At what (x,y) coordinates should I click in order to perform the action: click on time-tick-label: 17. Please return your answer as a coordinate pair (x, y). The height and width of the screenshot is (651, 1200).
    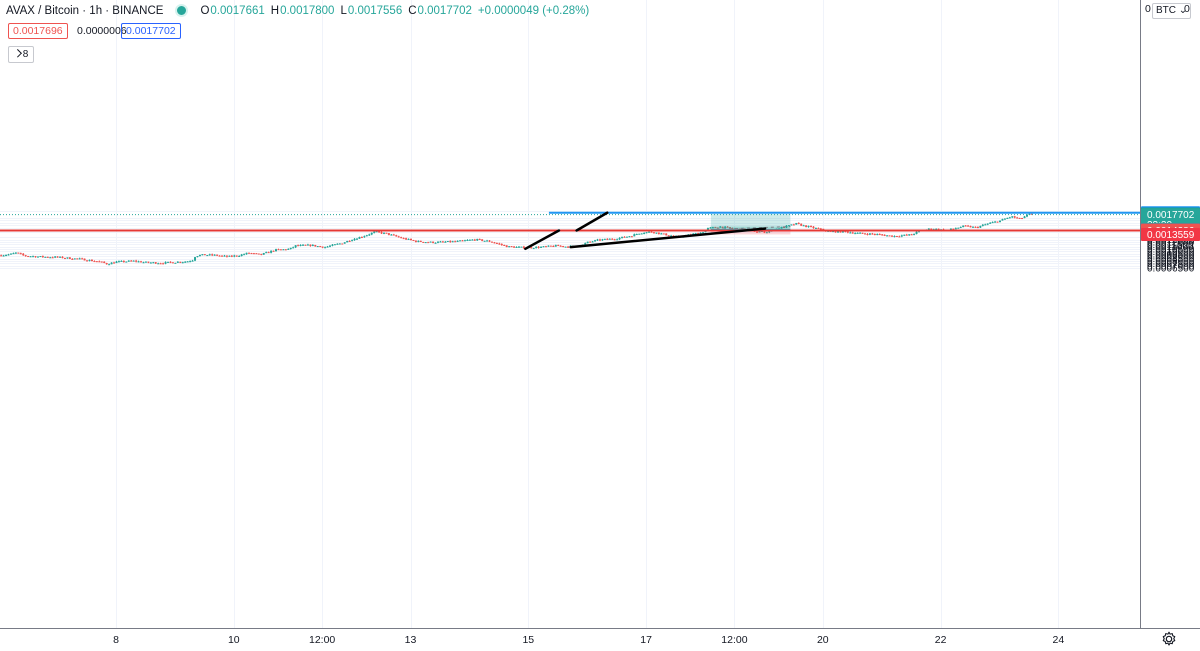
    Looking at the image, I should click on (646, 640).